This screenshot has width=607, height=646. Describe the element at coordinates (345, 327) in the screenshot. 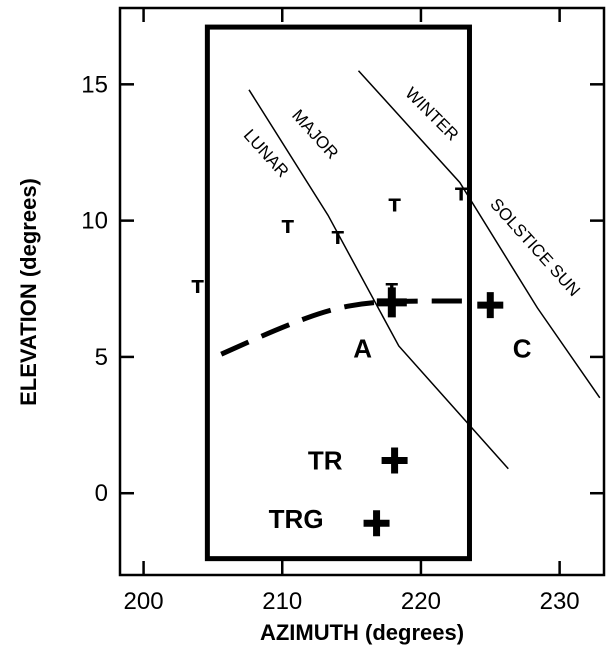

I see `dashed-horizon-curve` at that location.